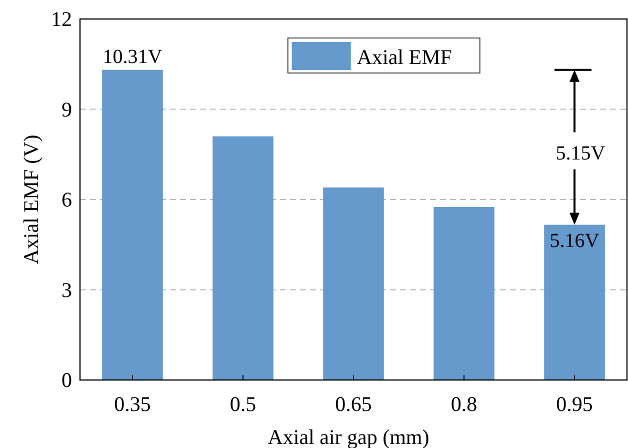 This screenshot has width=628, height=448. I want to click on y-tick-label: 3, so click(67, 290).